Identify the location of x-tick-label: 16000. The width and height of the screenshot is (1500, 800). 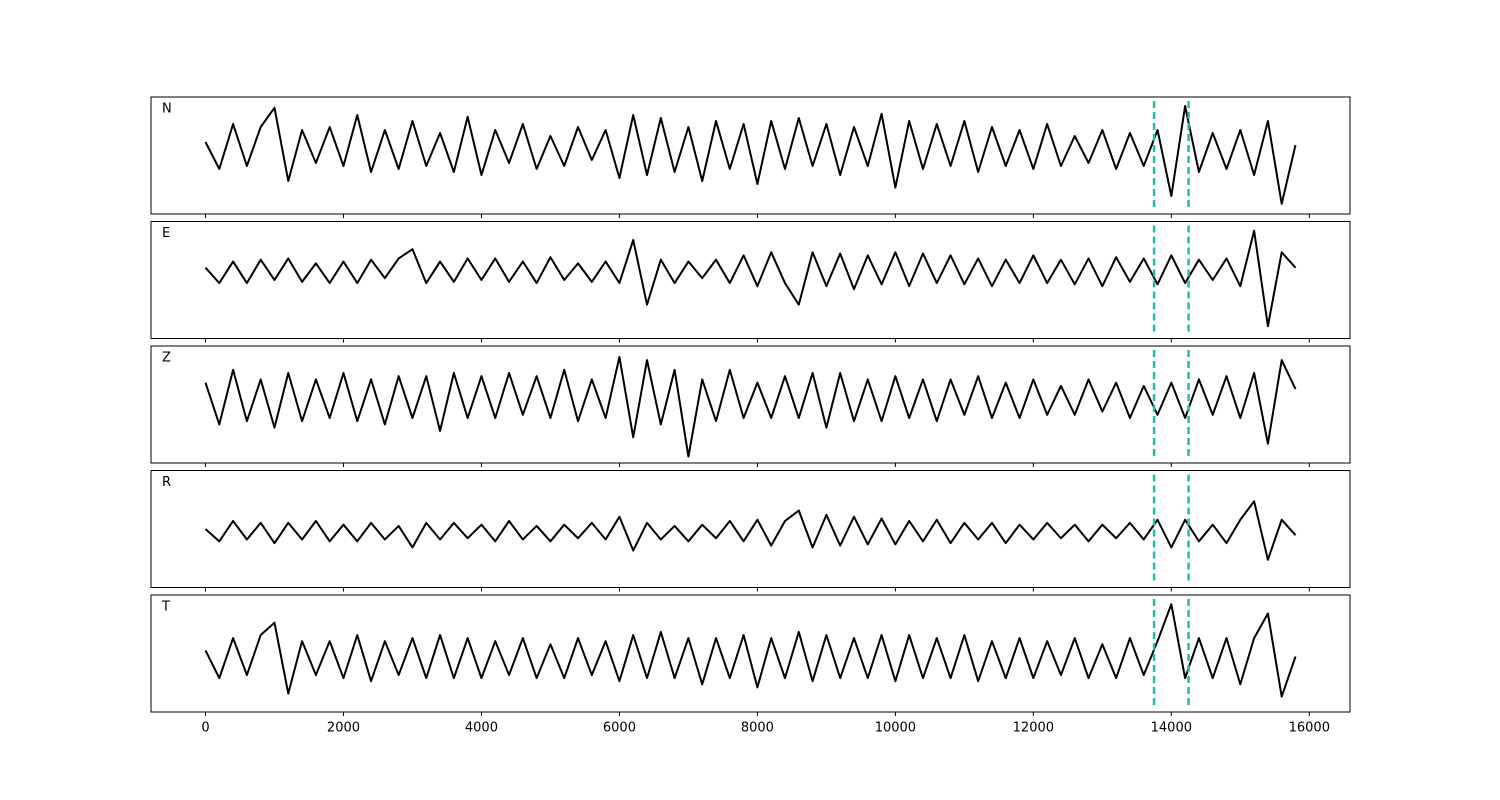
(1309, 728).